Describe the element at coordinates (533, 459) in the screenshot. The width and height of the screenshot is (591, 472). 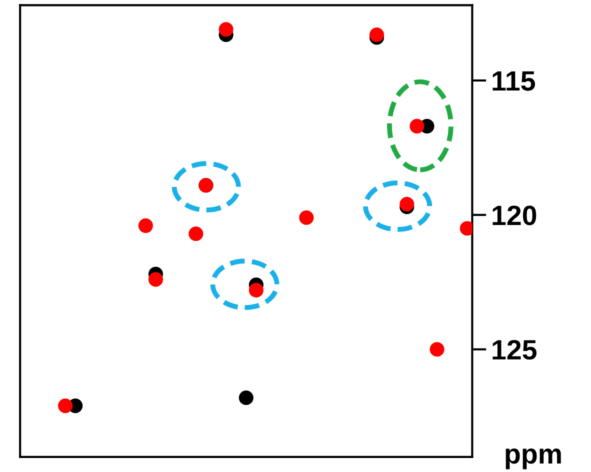
I see `y-axis-title: ppm` at that location.